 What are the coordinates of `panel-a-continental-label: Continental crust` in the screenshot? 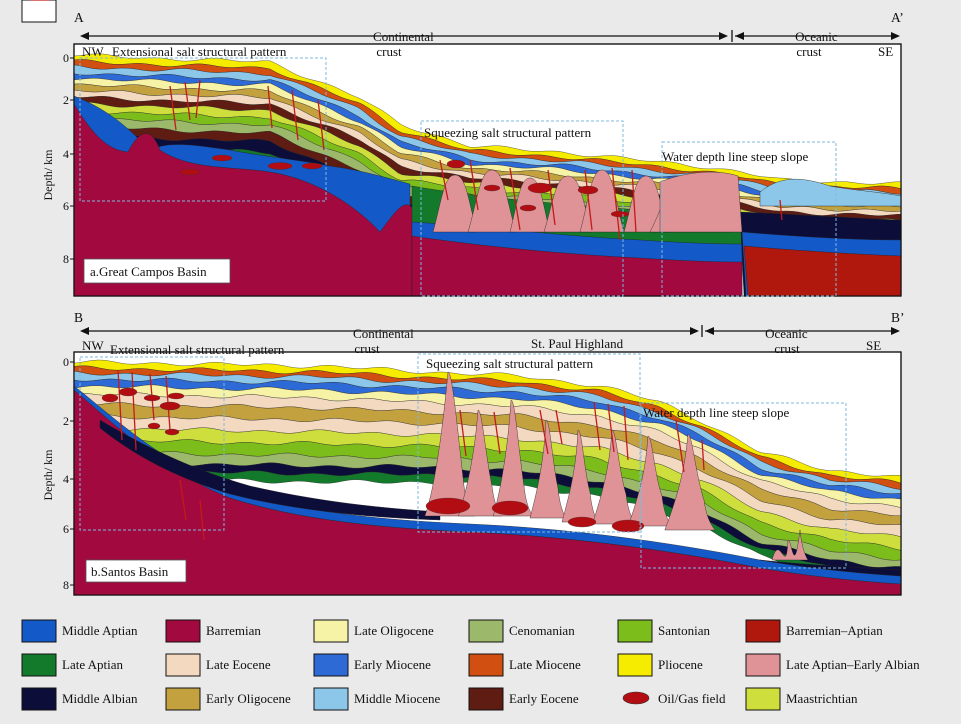 It's located at (405, 44).